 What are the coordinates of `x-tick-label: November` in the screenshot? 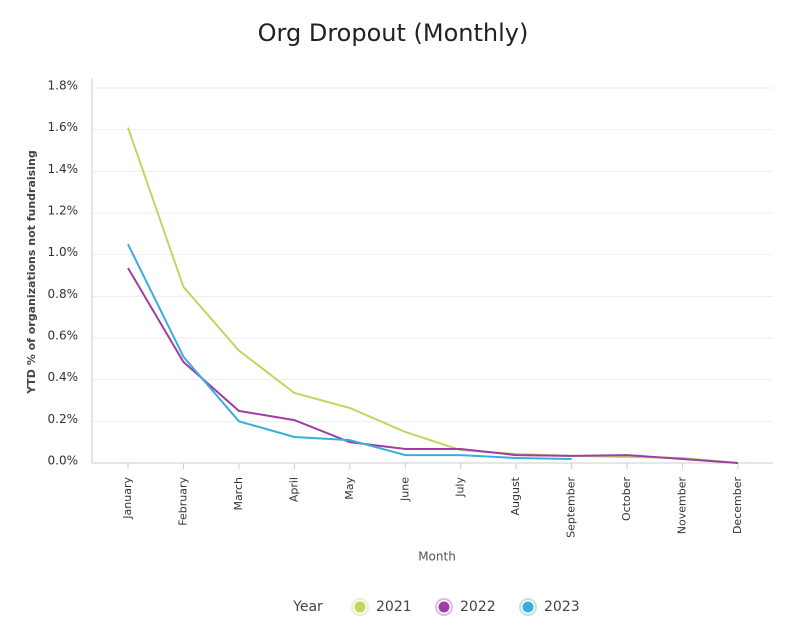 It's located at (682, 506).